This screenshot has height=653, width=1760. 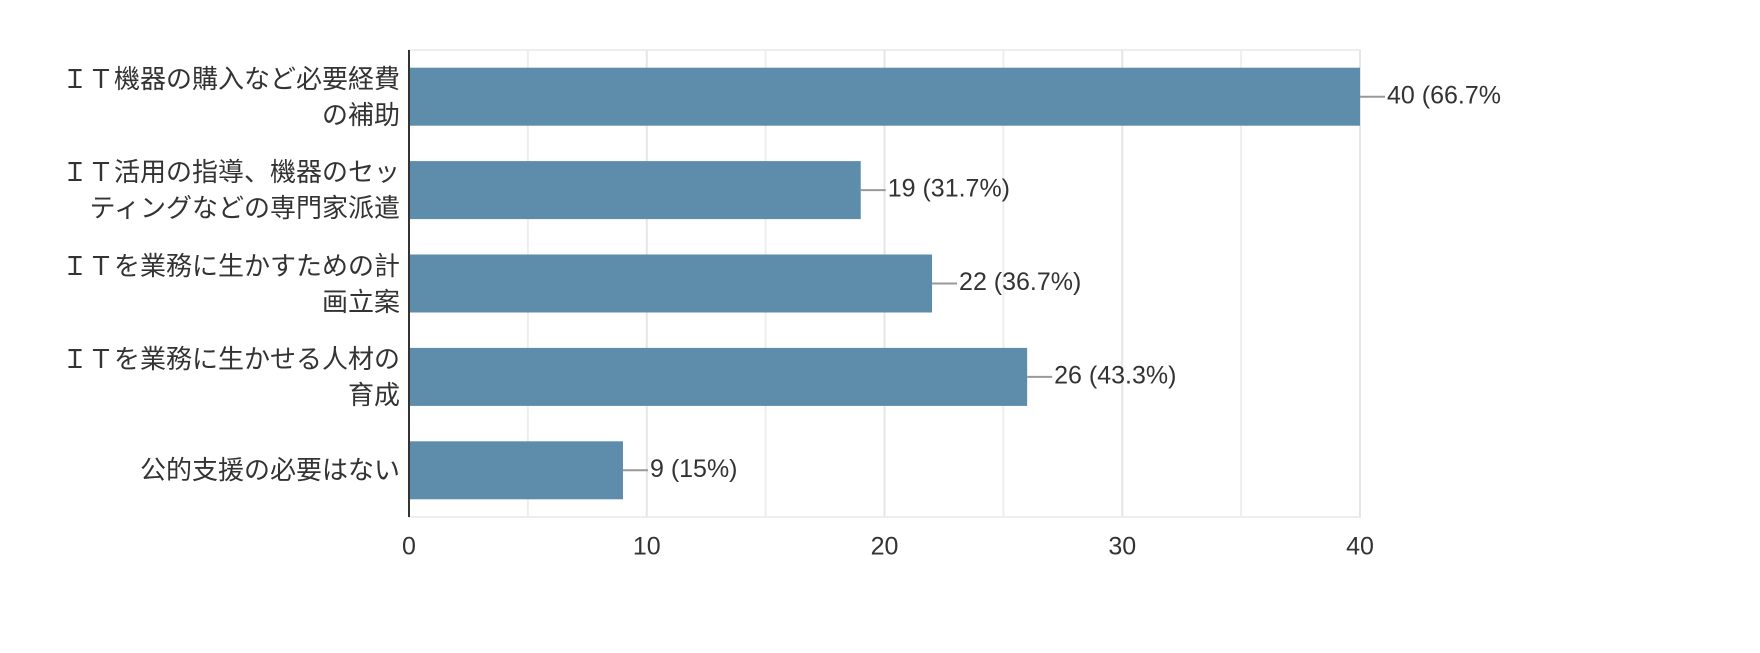 I want to click on x-tick-label: 10, so click(x=647, y=547).